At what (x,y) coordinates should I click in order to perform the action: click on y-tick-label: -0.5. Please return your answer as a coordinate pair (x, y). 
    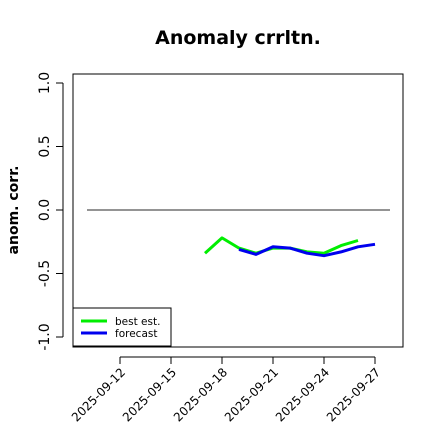
    Looking at the image, I should click on (45, 273).